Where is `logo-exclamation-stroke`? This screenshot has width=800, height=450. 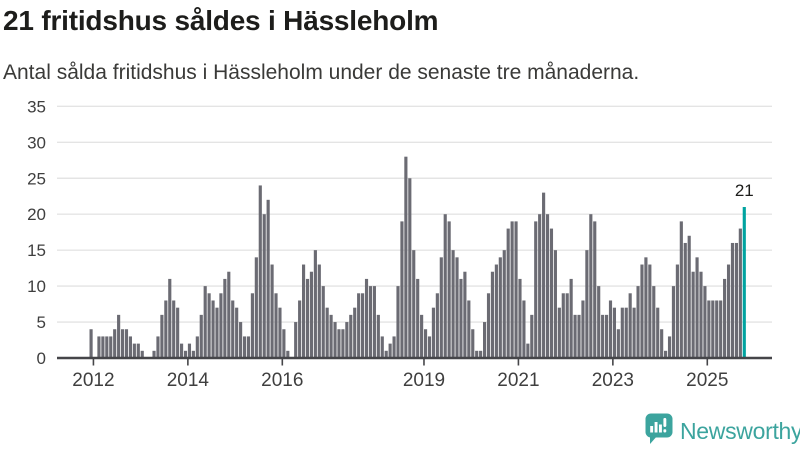 logo-exclamation-stroke is located at coordinates (665, 422).